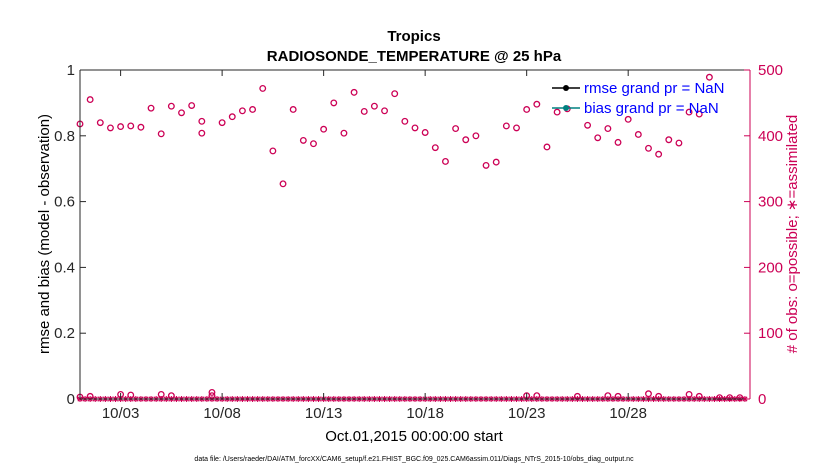  I want to click on x-tick-label: 10/13, so click(324, 413).